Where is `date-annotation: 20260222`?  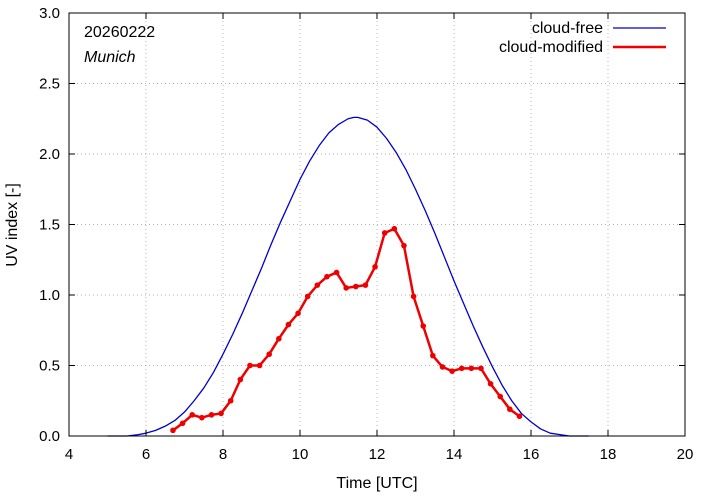 date-annotation: 20260222 is located at coordinates (119, 32).